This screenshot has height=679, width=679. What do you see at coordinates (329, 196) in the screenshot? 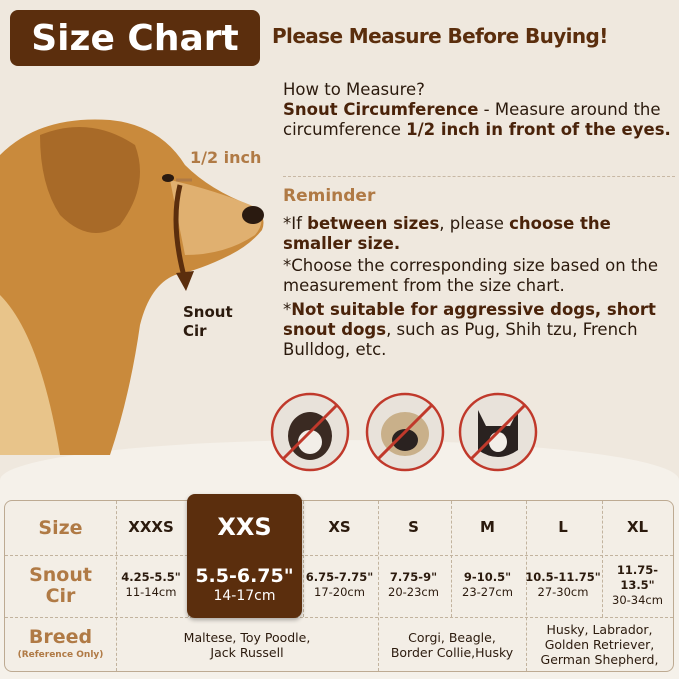
I see `reminder-heading: Reminder` at bounding box center [329, 196].